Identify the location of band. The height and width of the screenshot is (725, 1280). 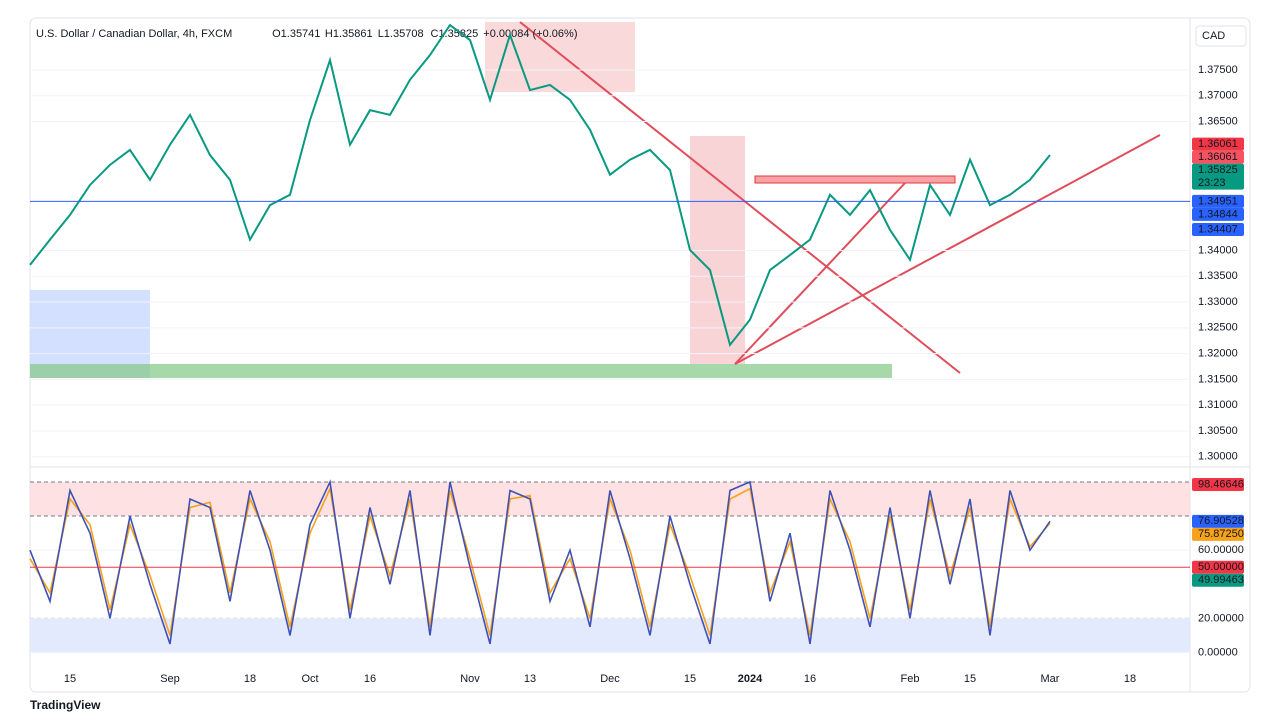
(610, 635).